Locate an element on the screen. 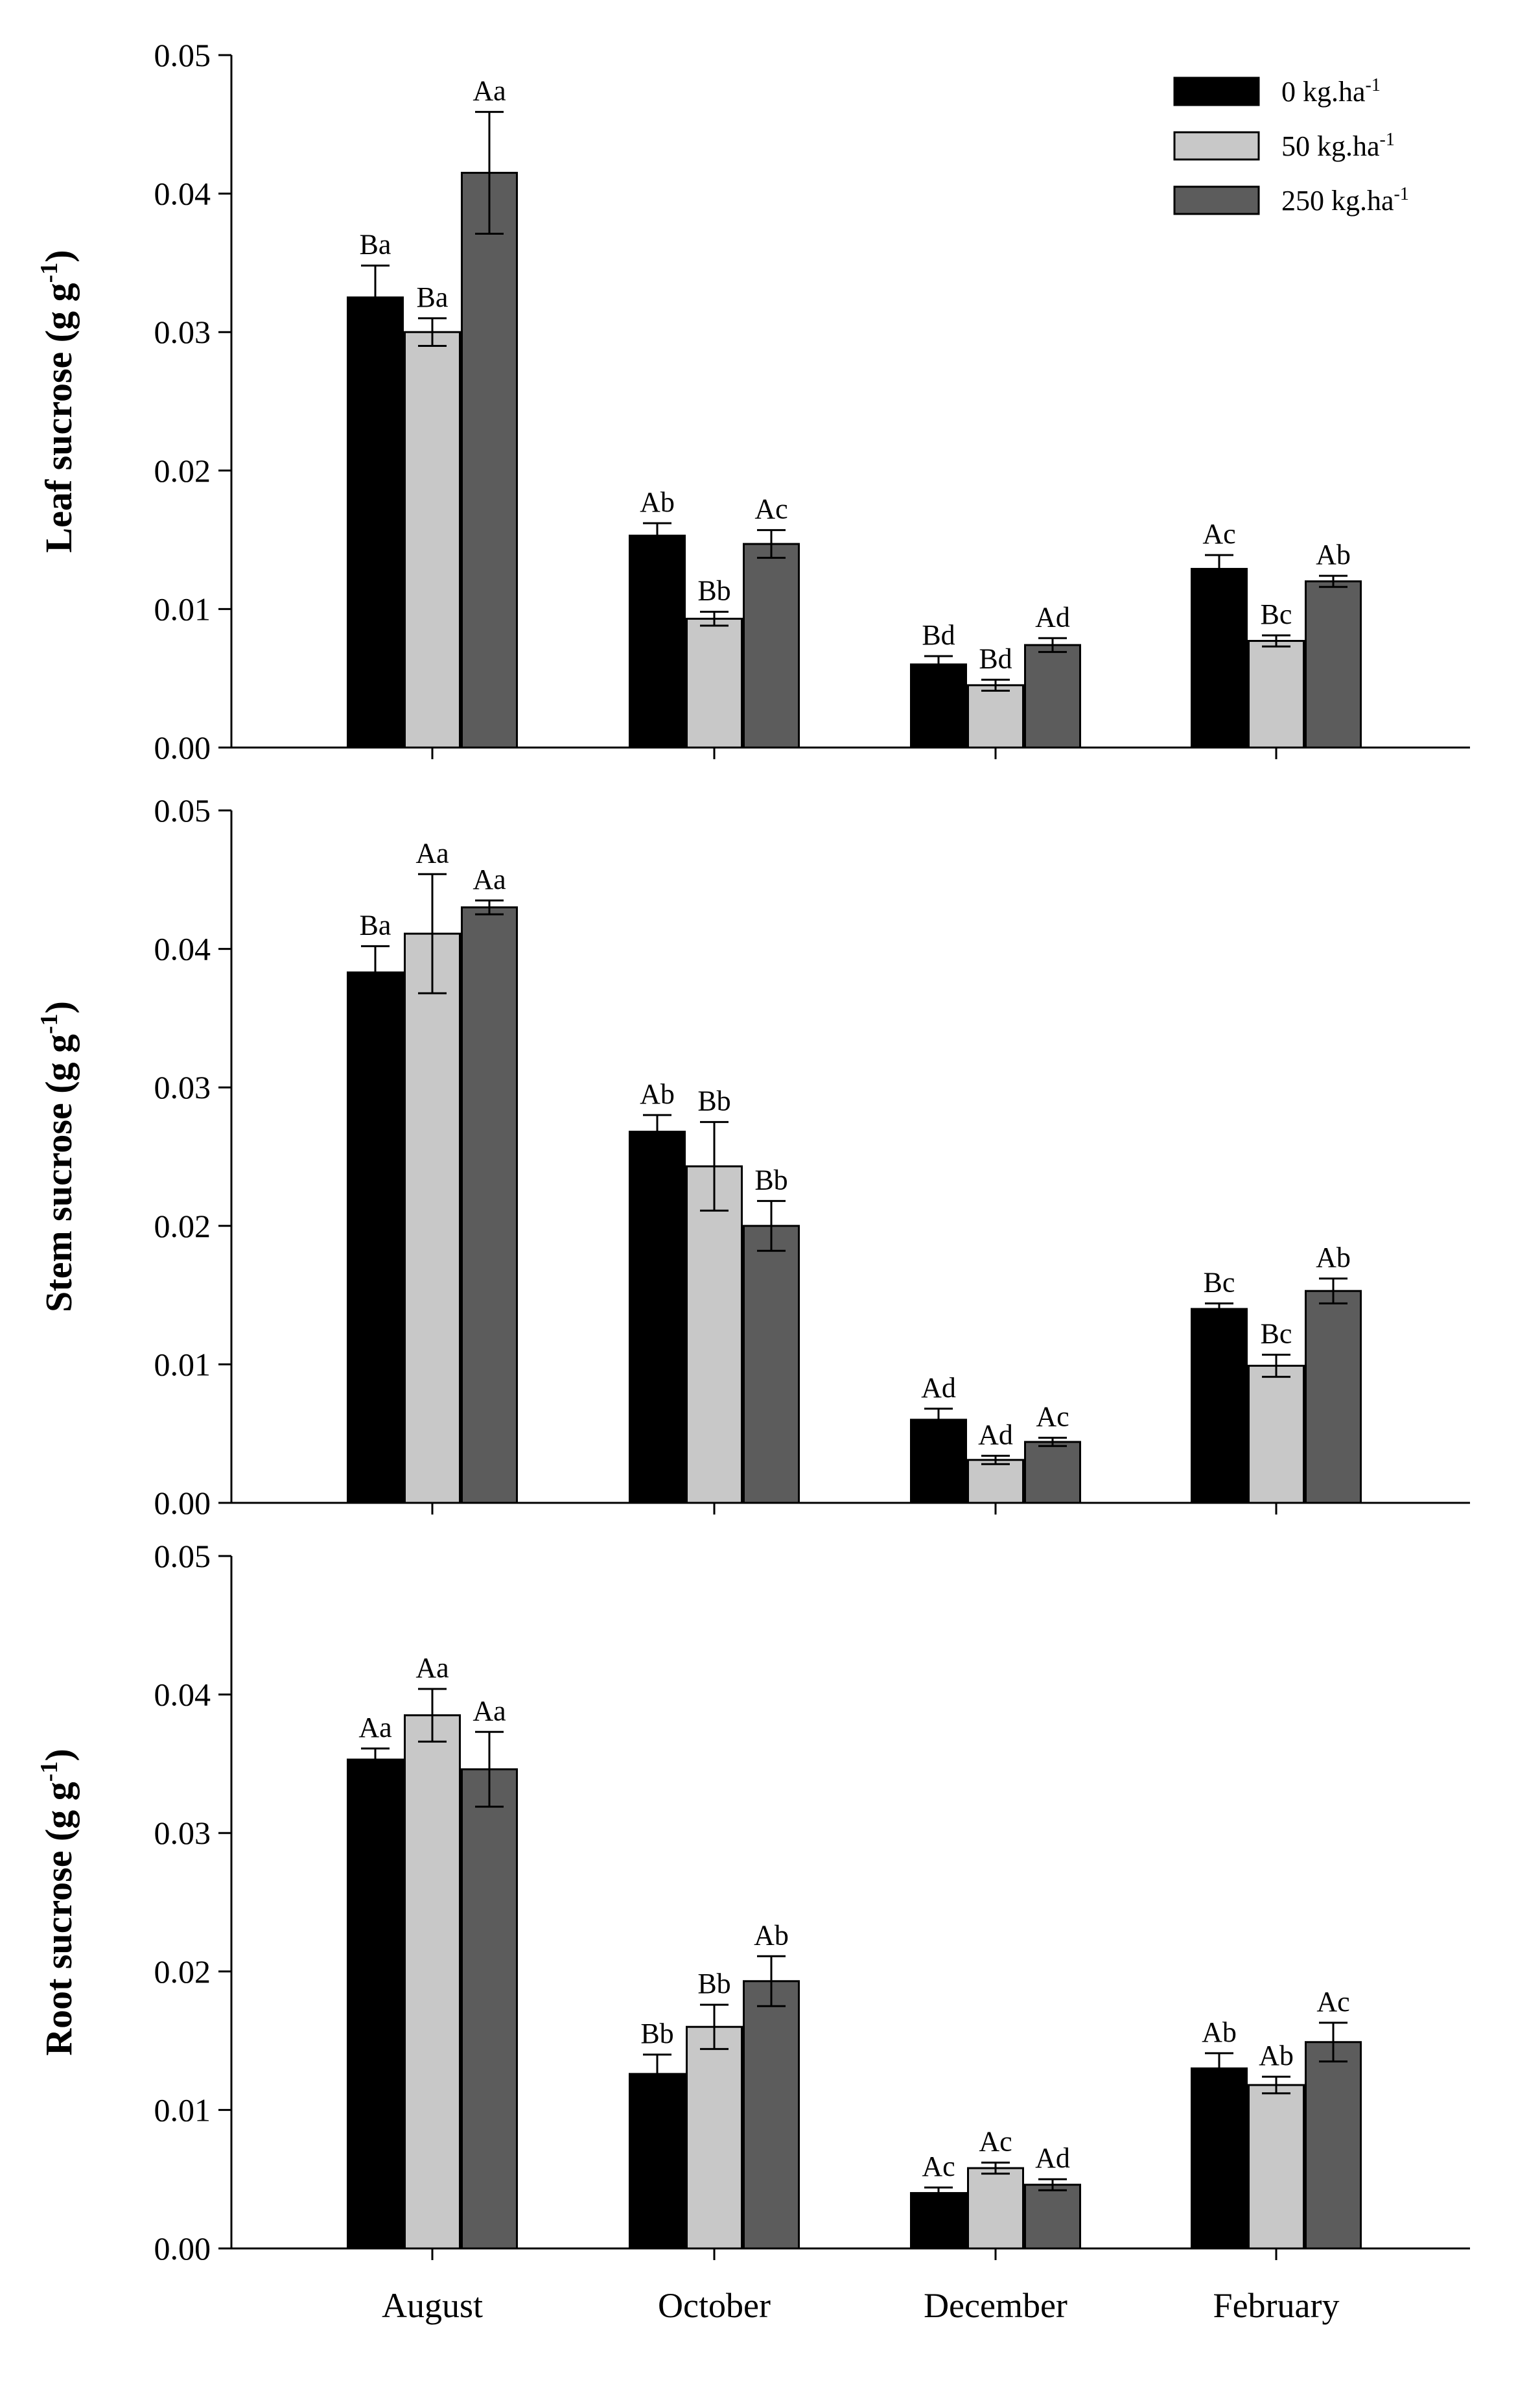  y-axis-label: Root sucrose (g g-1) is located at coordinates (58, 1902).